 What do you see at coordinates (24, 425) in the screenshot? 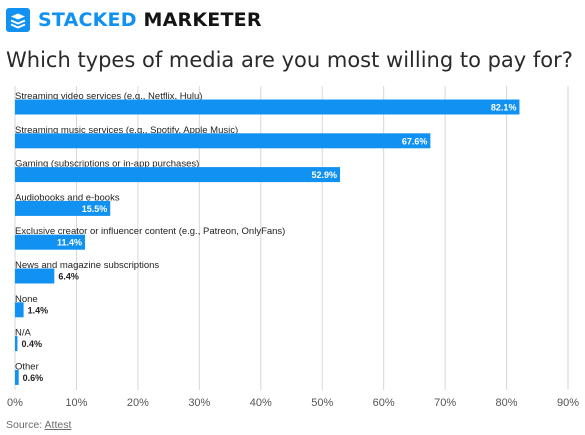
I see `source-label: Source:` at bounding box center [24, 425].